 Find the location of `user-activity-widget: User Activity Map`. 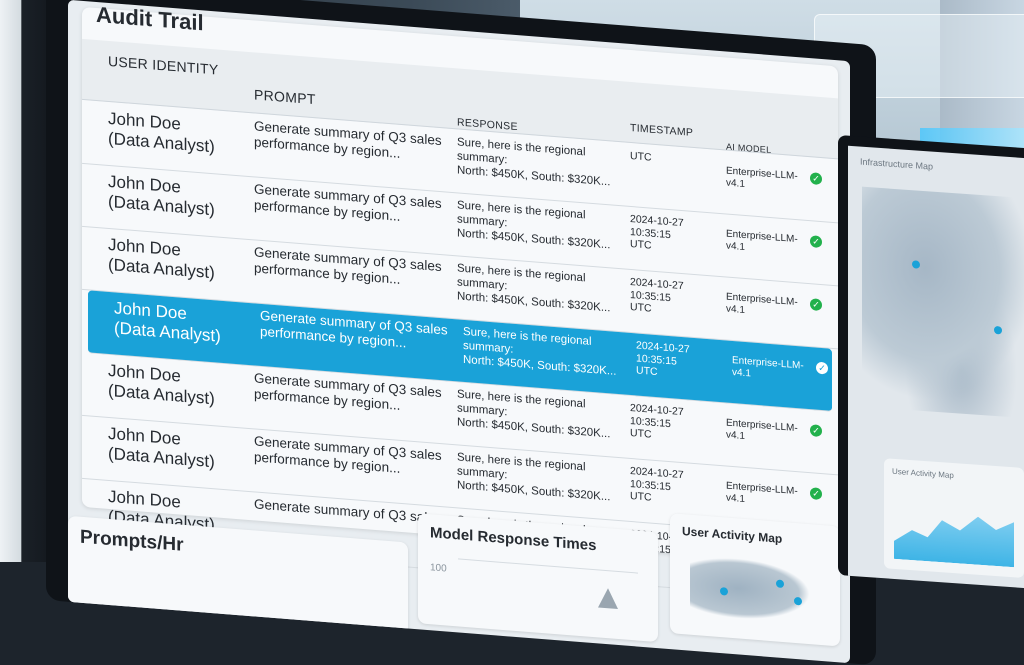

user-activity-widget: User Activity Map is located at coordinates (954, 518).